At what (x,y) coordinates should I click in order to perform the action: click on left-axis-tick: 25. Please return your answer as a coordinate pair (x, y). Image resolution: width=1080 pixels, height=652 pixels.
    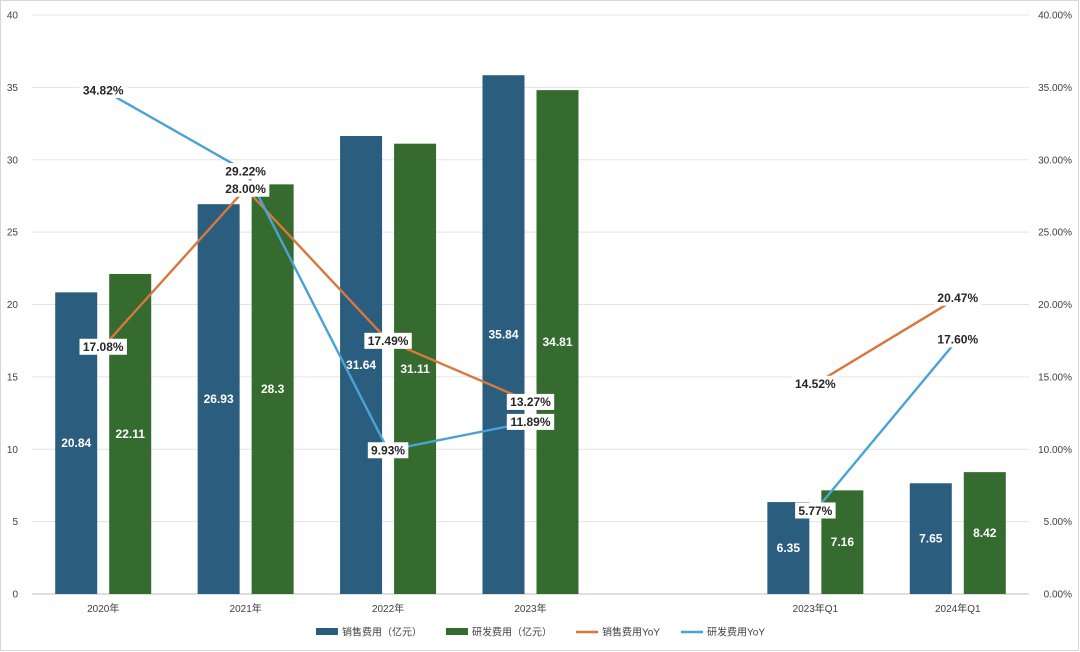
    Looking at the image, I should click on (13, 233).